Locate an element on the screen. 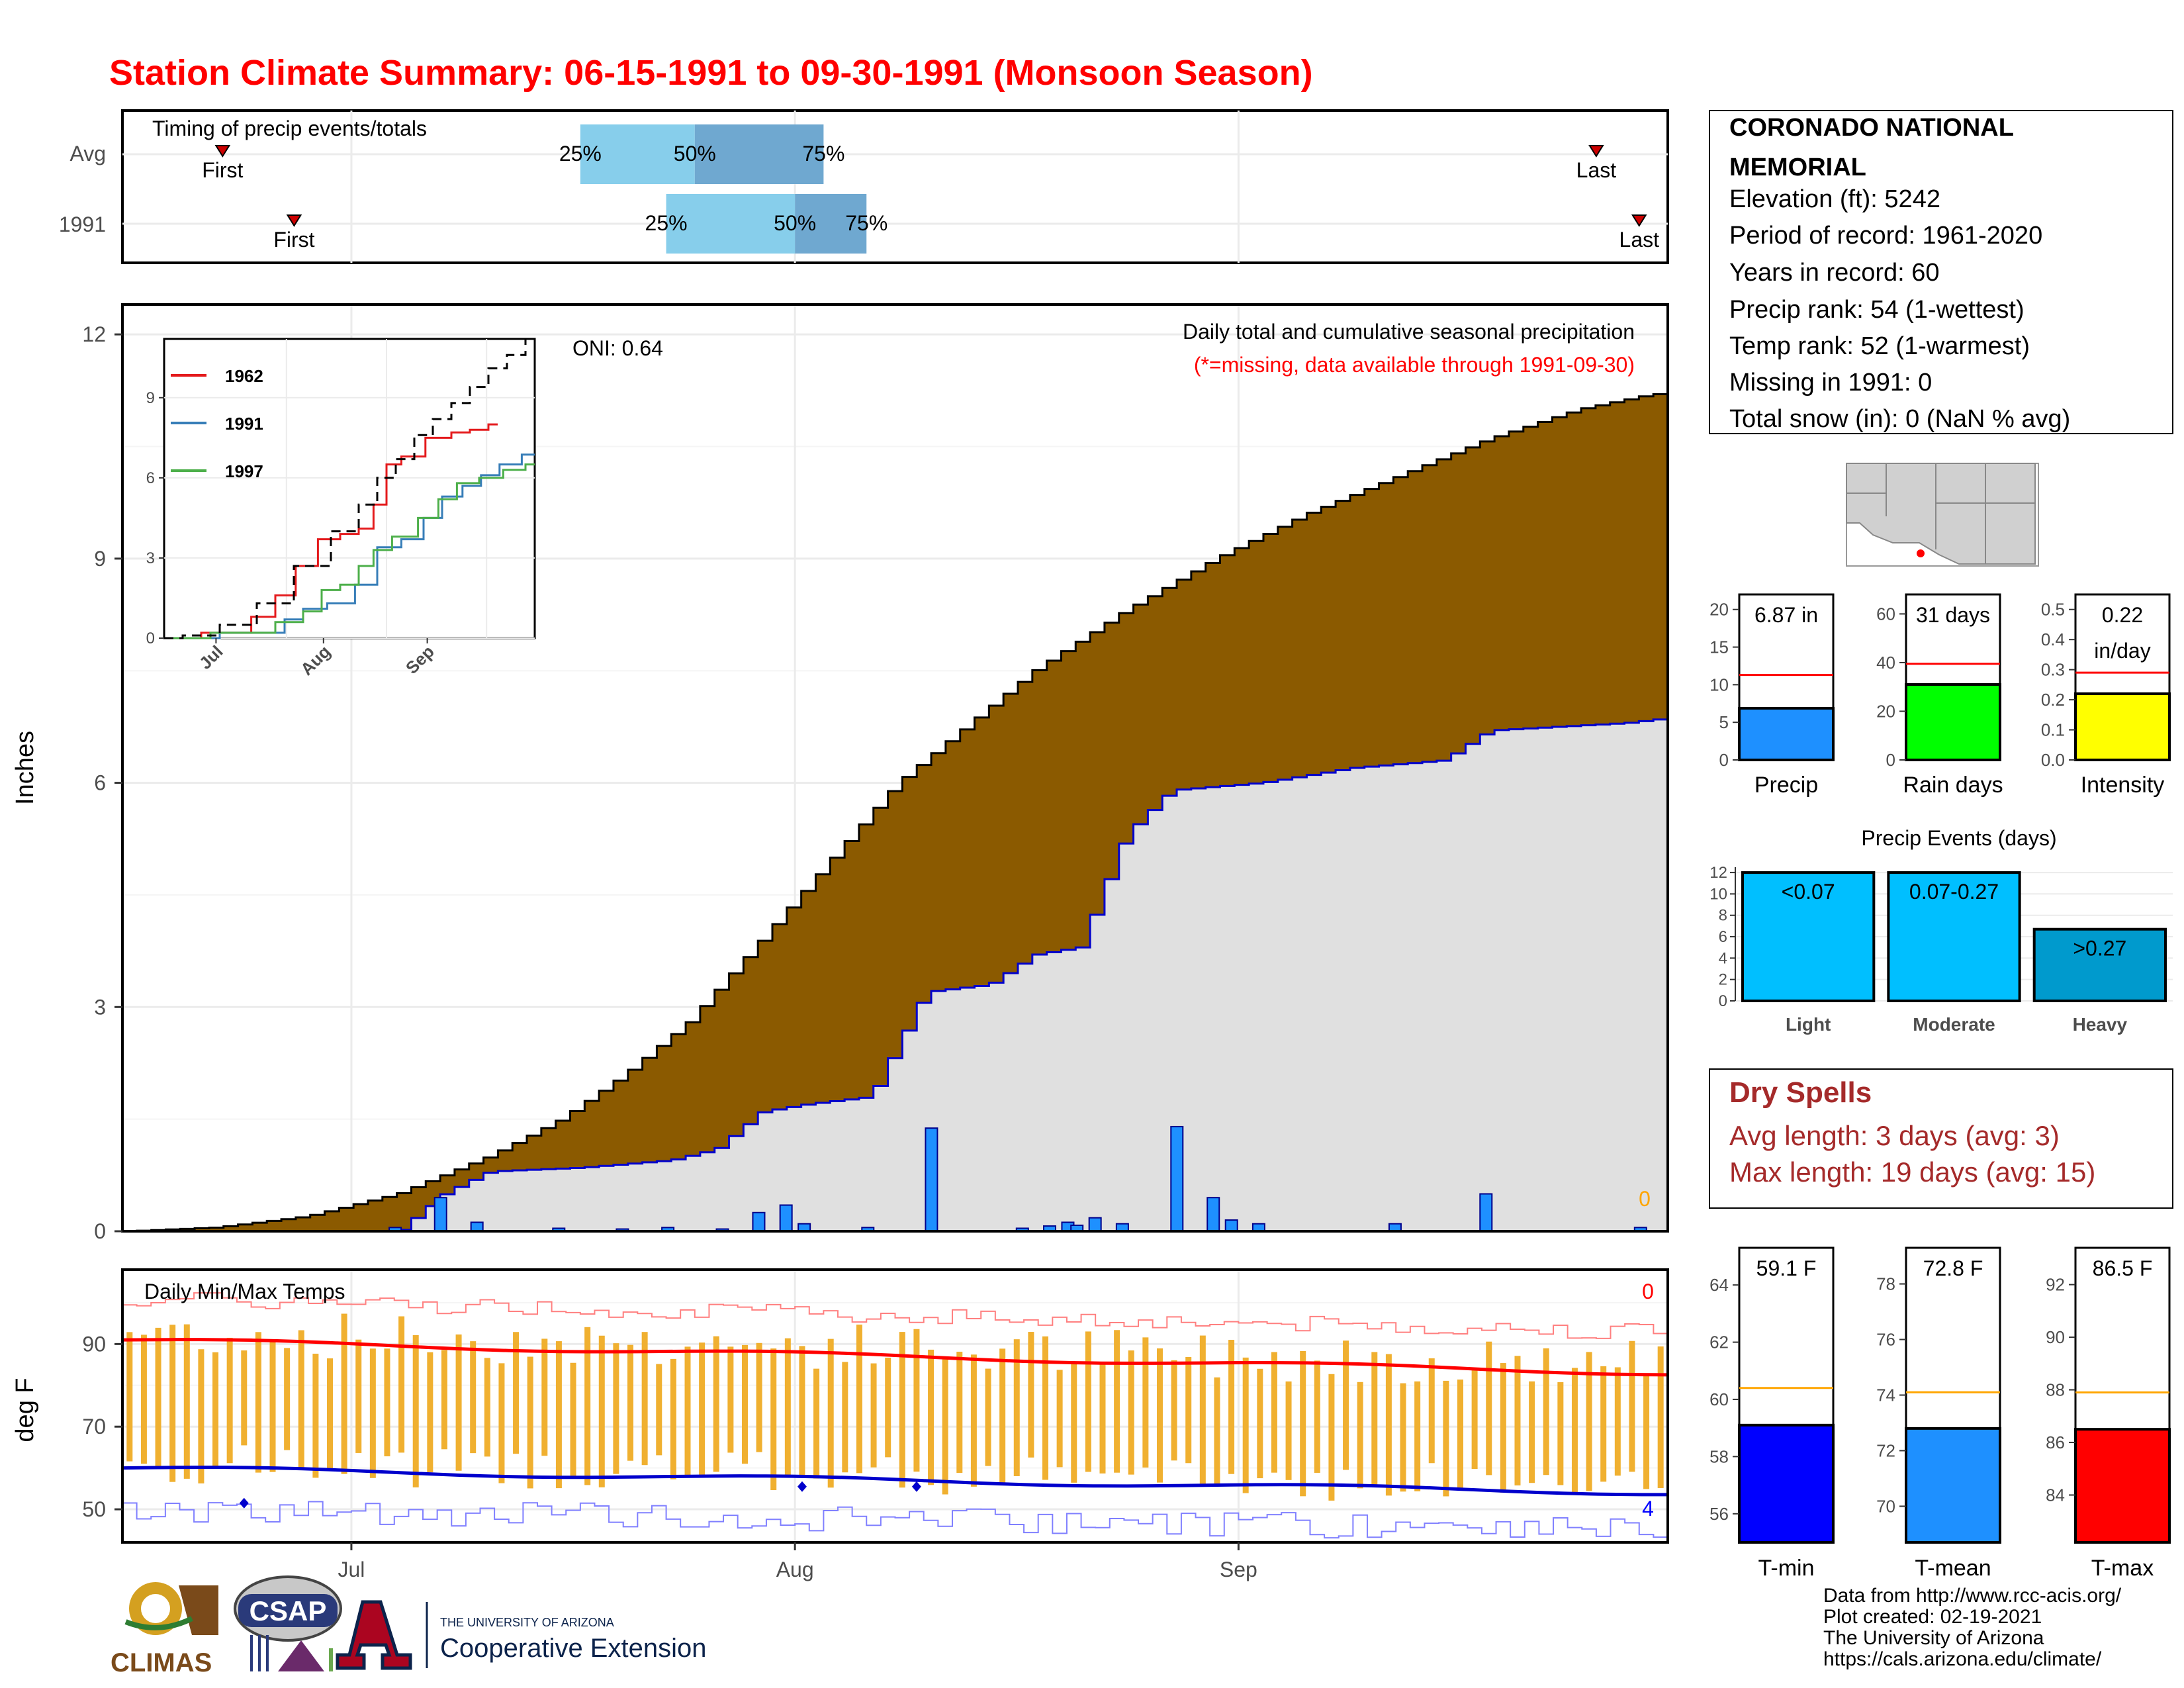  precip-ylabel: Inches is located at coordinates (25, 768).